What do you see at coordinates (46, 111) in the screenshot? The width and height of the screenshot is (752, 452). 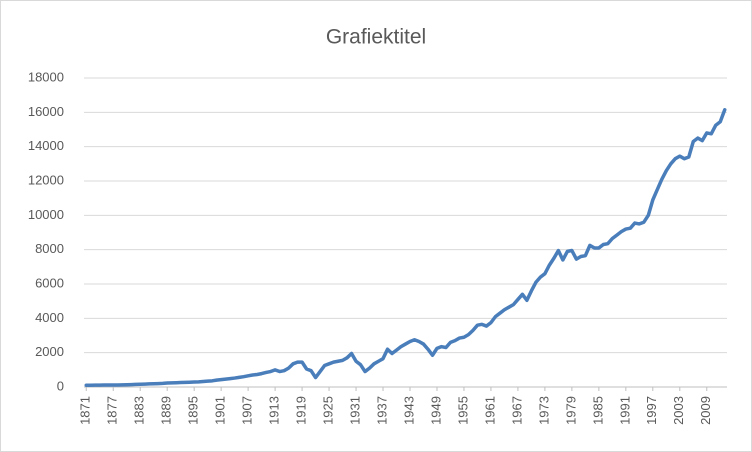 I see `y-tick-label: 16000` at bounding box center [46, 111].